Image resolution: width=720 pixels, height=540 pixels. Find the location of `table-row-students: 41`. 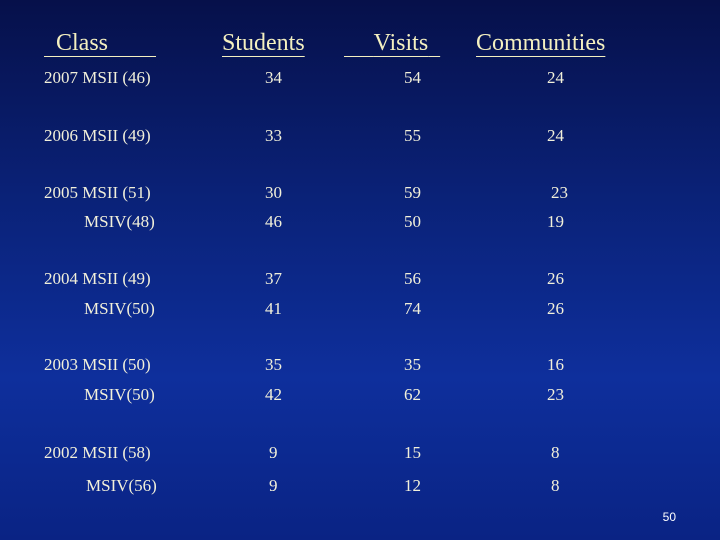

table-row-students: 41 is located at coordinates (273, 308).